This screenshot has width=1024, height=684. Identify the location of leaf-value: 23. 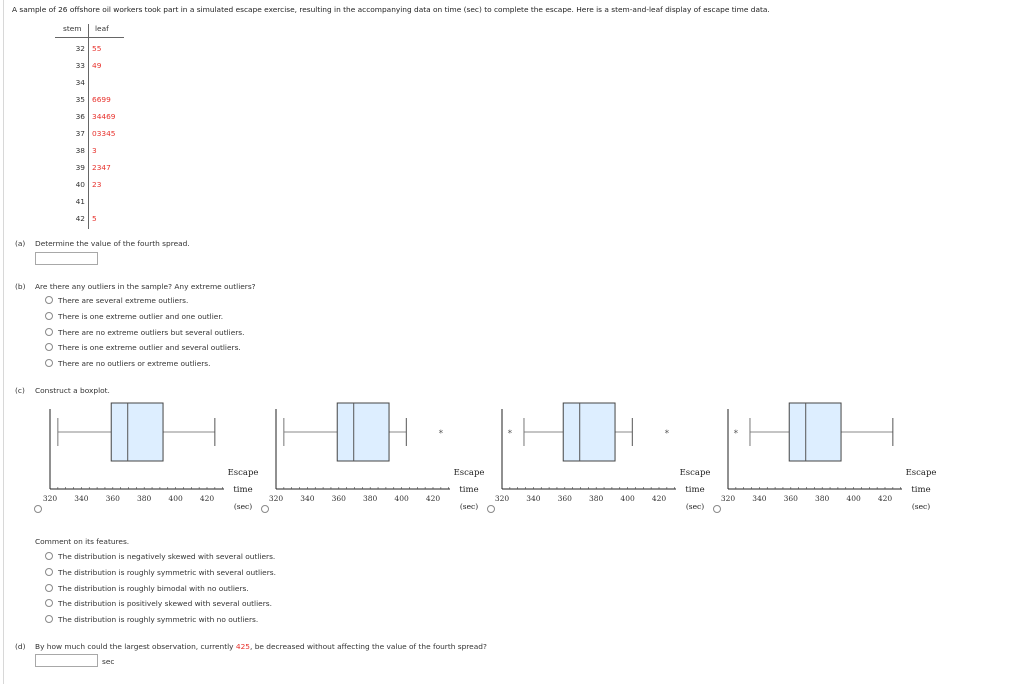
(97, 184).